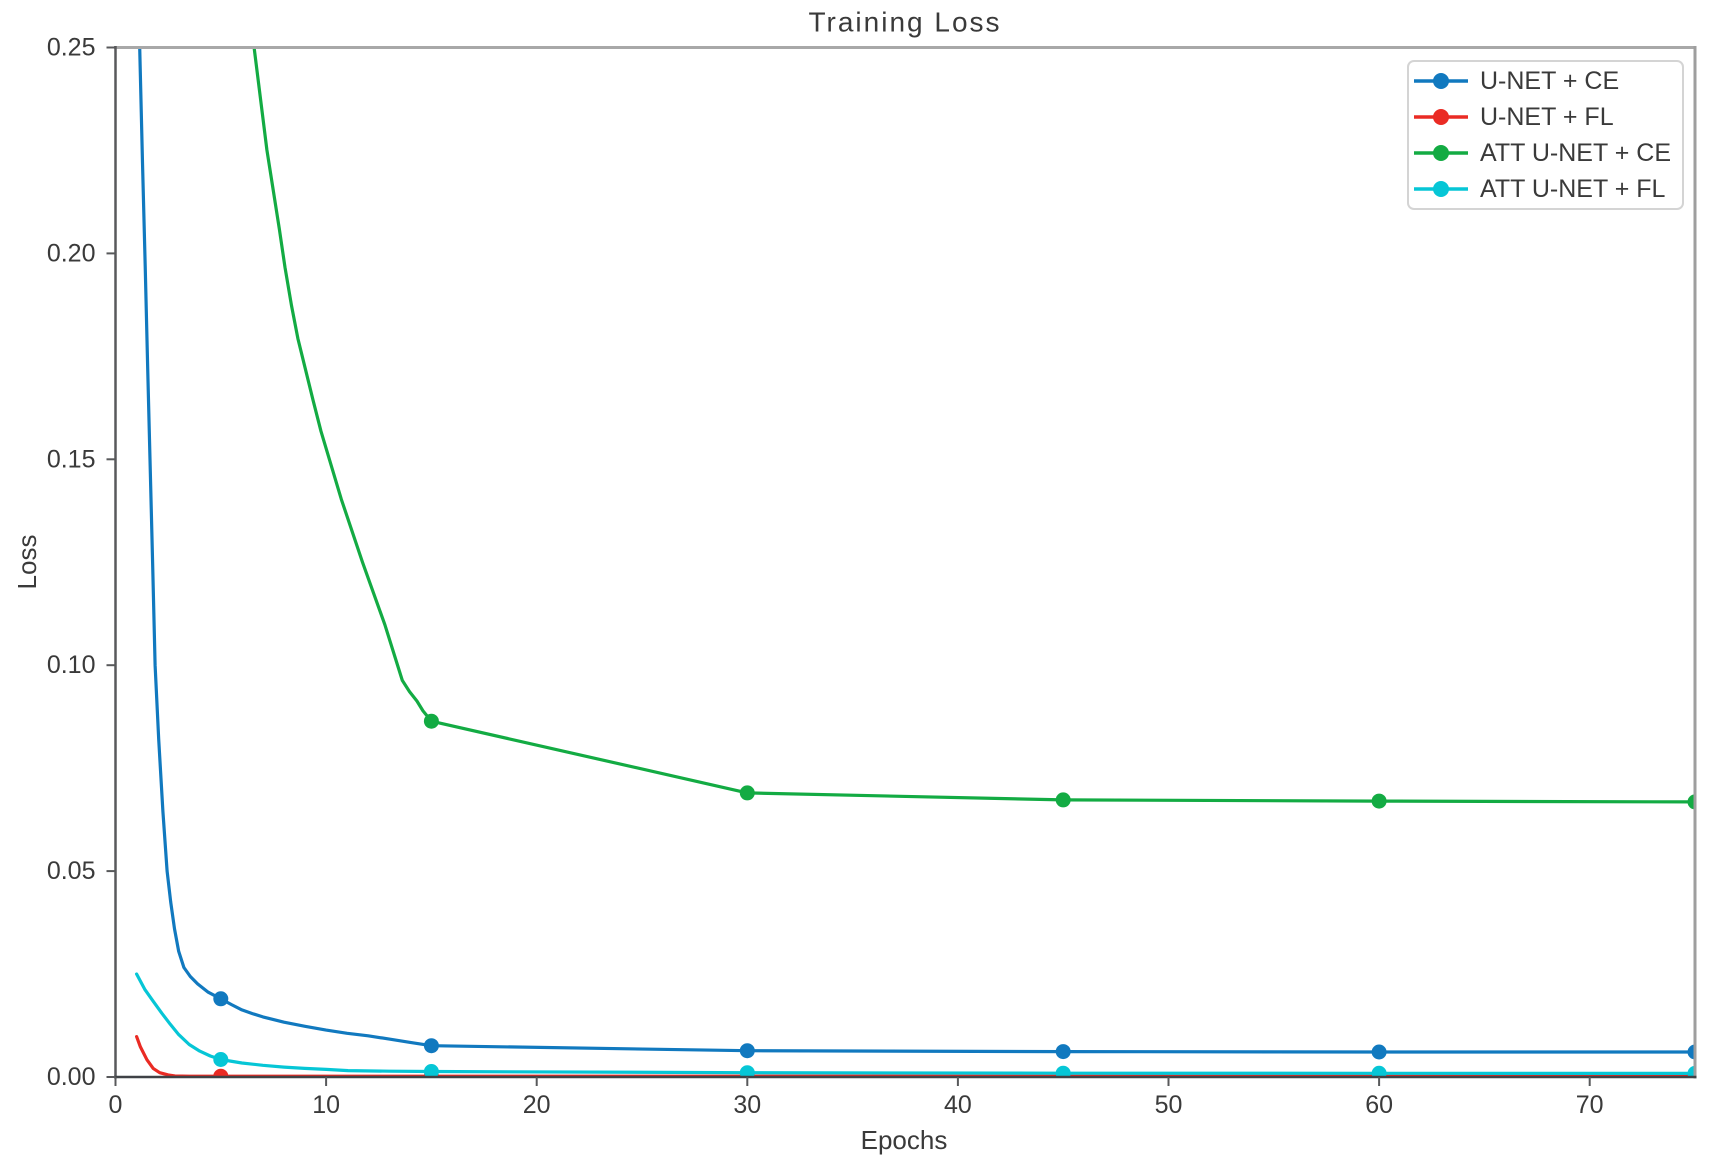 Image resolution: width=1711 pixels, height=1162 pixels. What do you see at coordinates (71, 48) in the screenshot?
I see `svg-text: 0.25` at bounding box center [71, 48].